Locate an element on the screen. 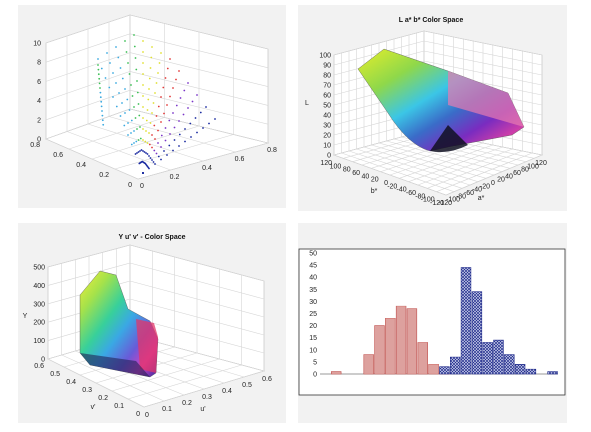 Image resolution: width=591 pixels, height=432 pixels. lab-x-tick: -120 is located at coordinates (445, 203).